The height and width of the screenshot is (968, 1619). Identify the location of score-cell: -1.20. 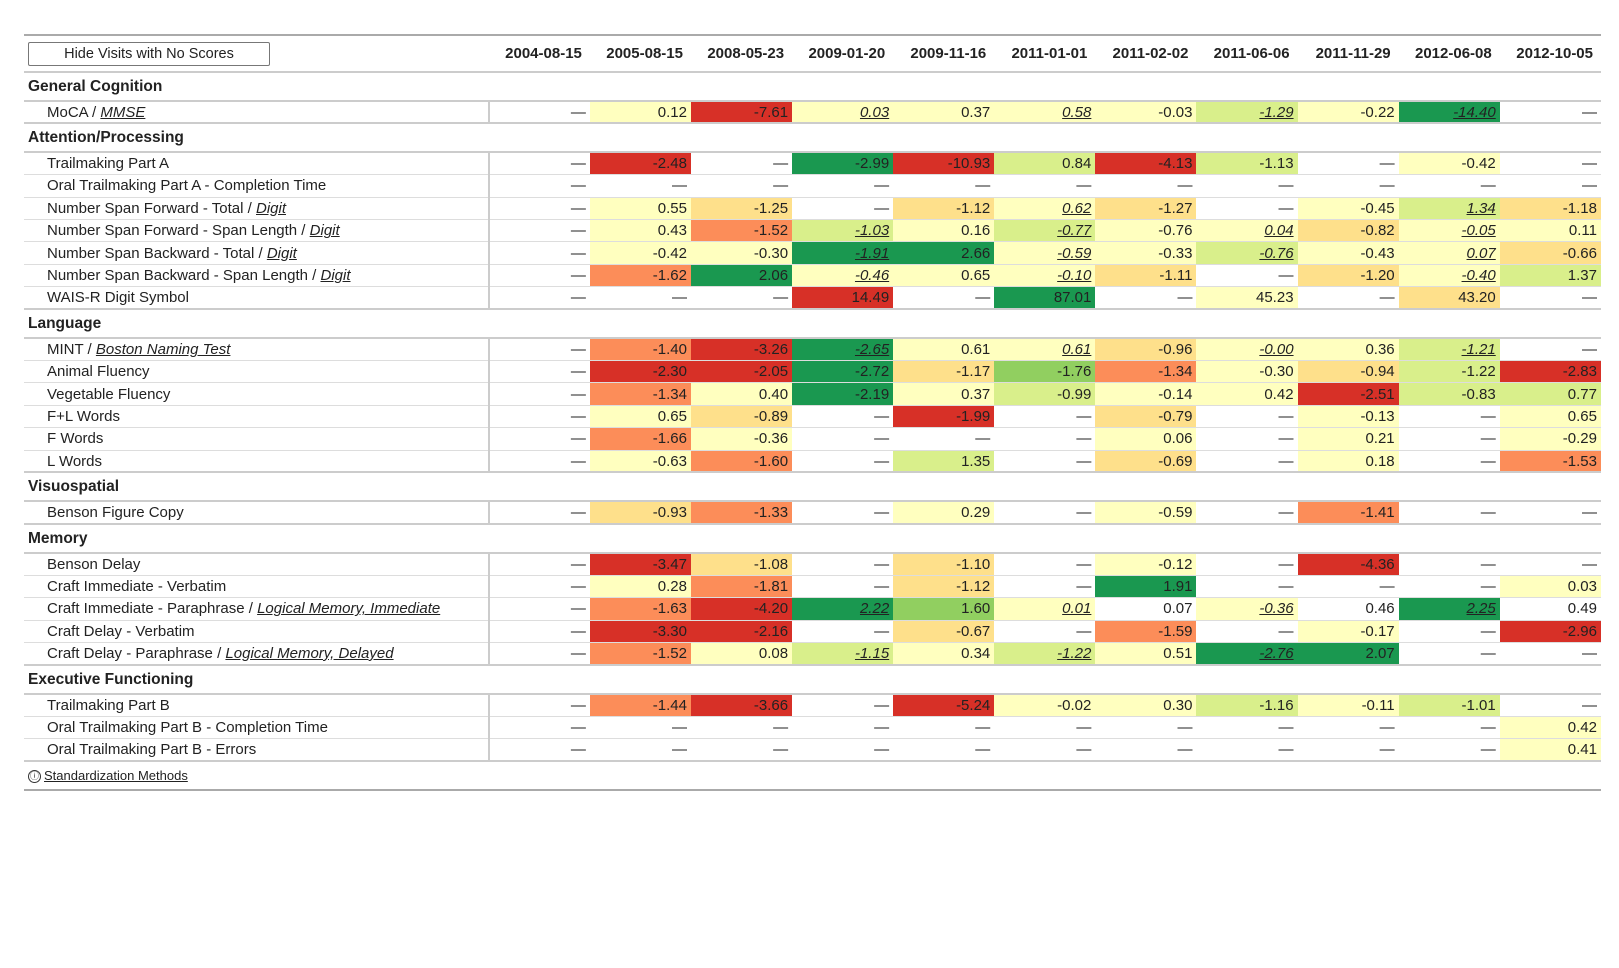
(1348, 276).